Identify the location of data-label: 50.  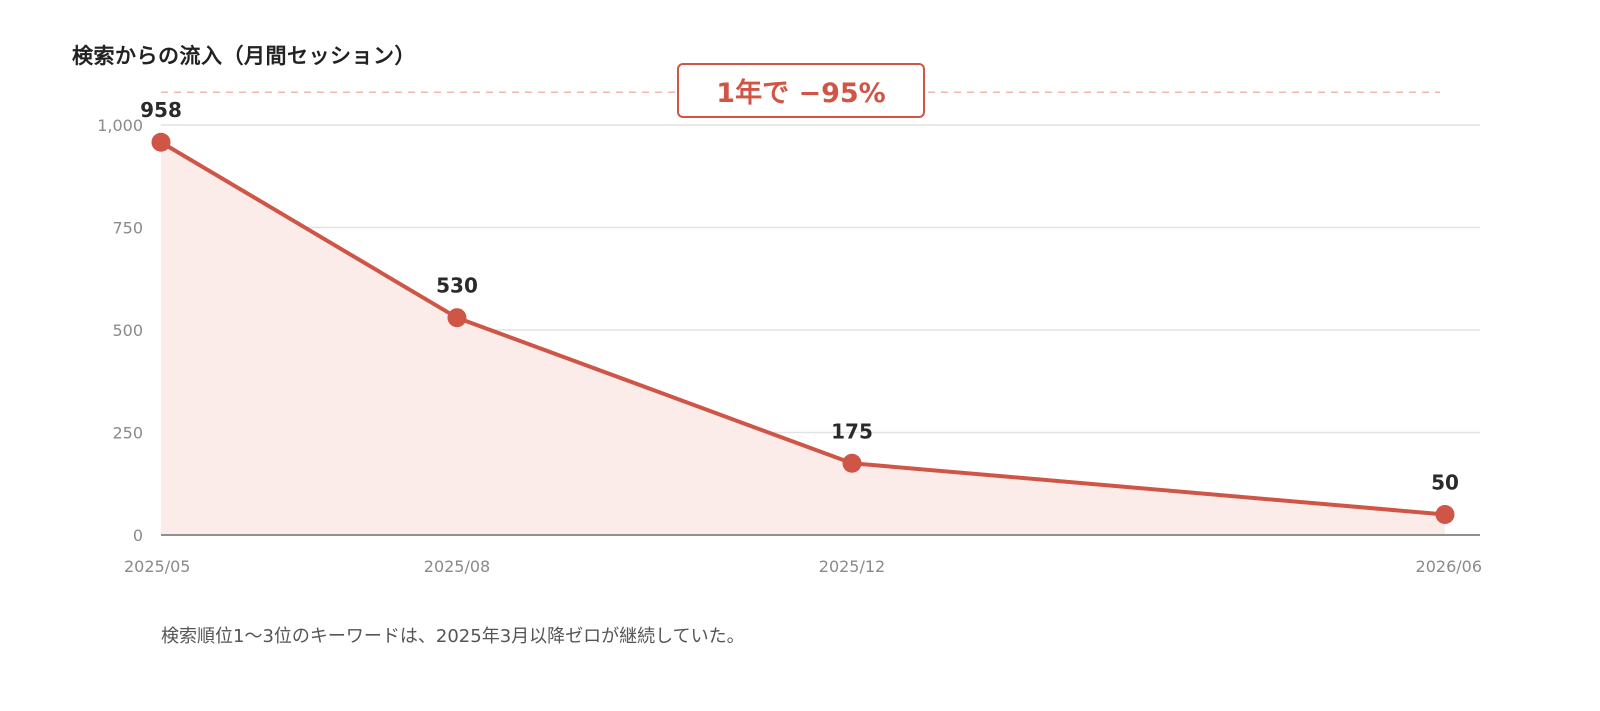
(1445, 483).